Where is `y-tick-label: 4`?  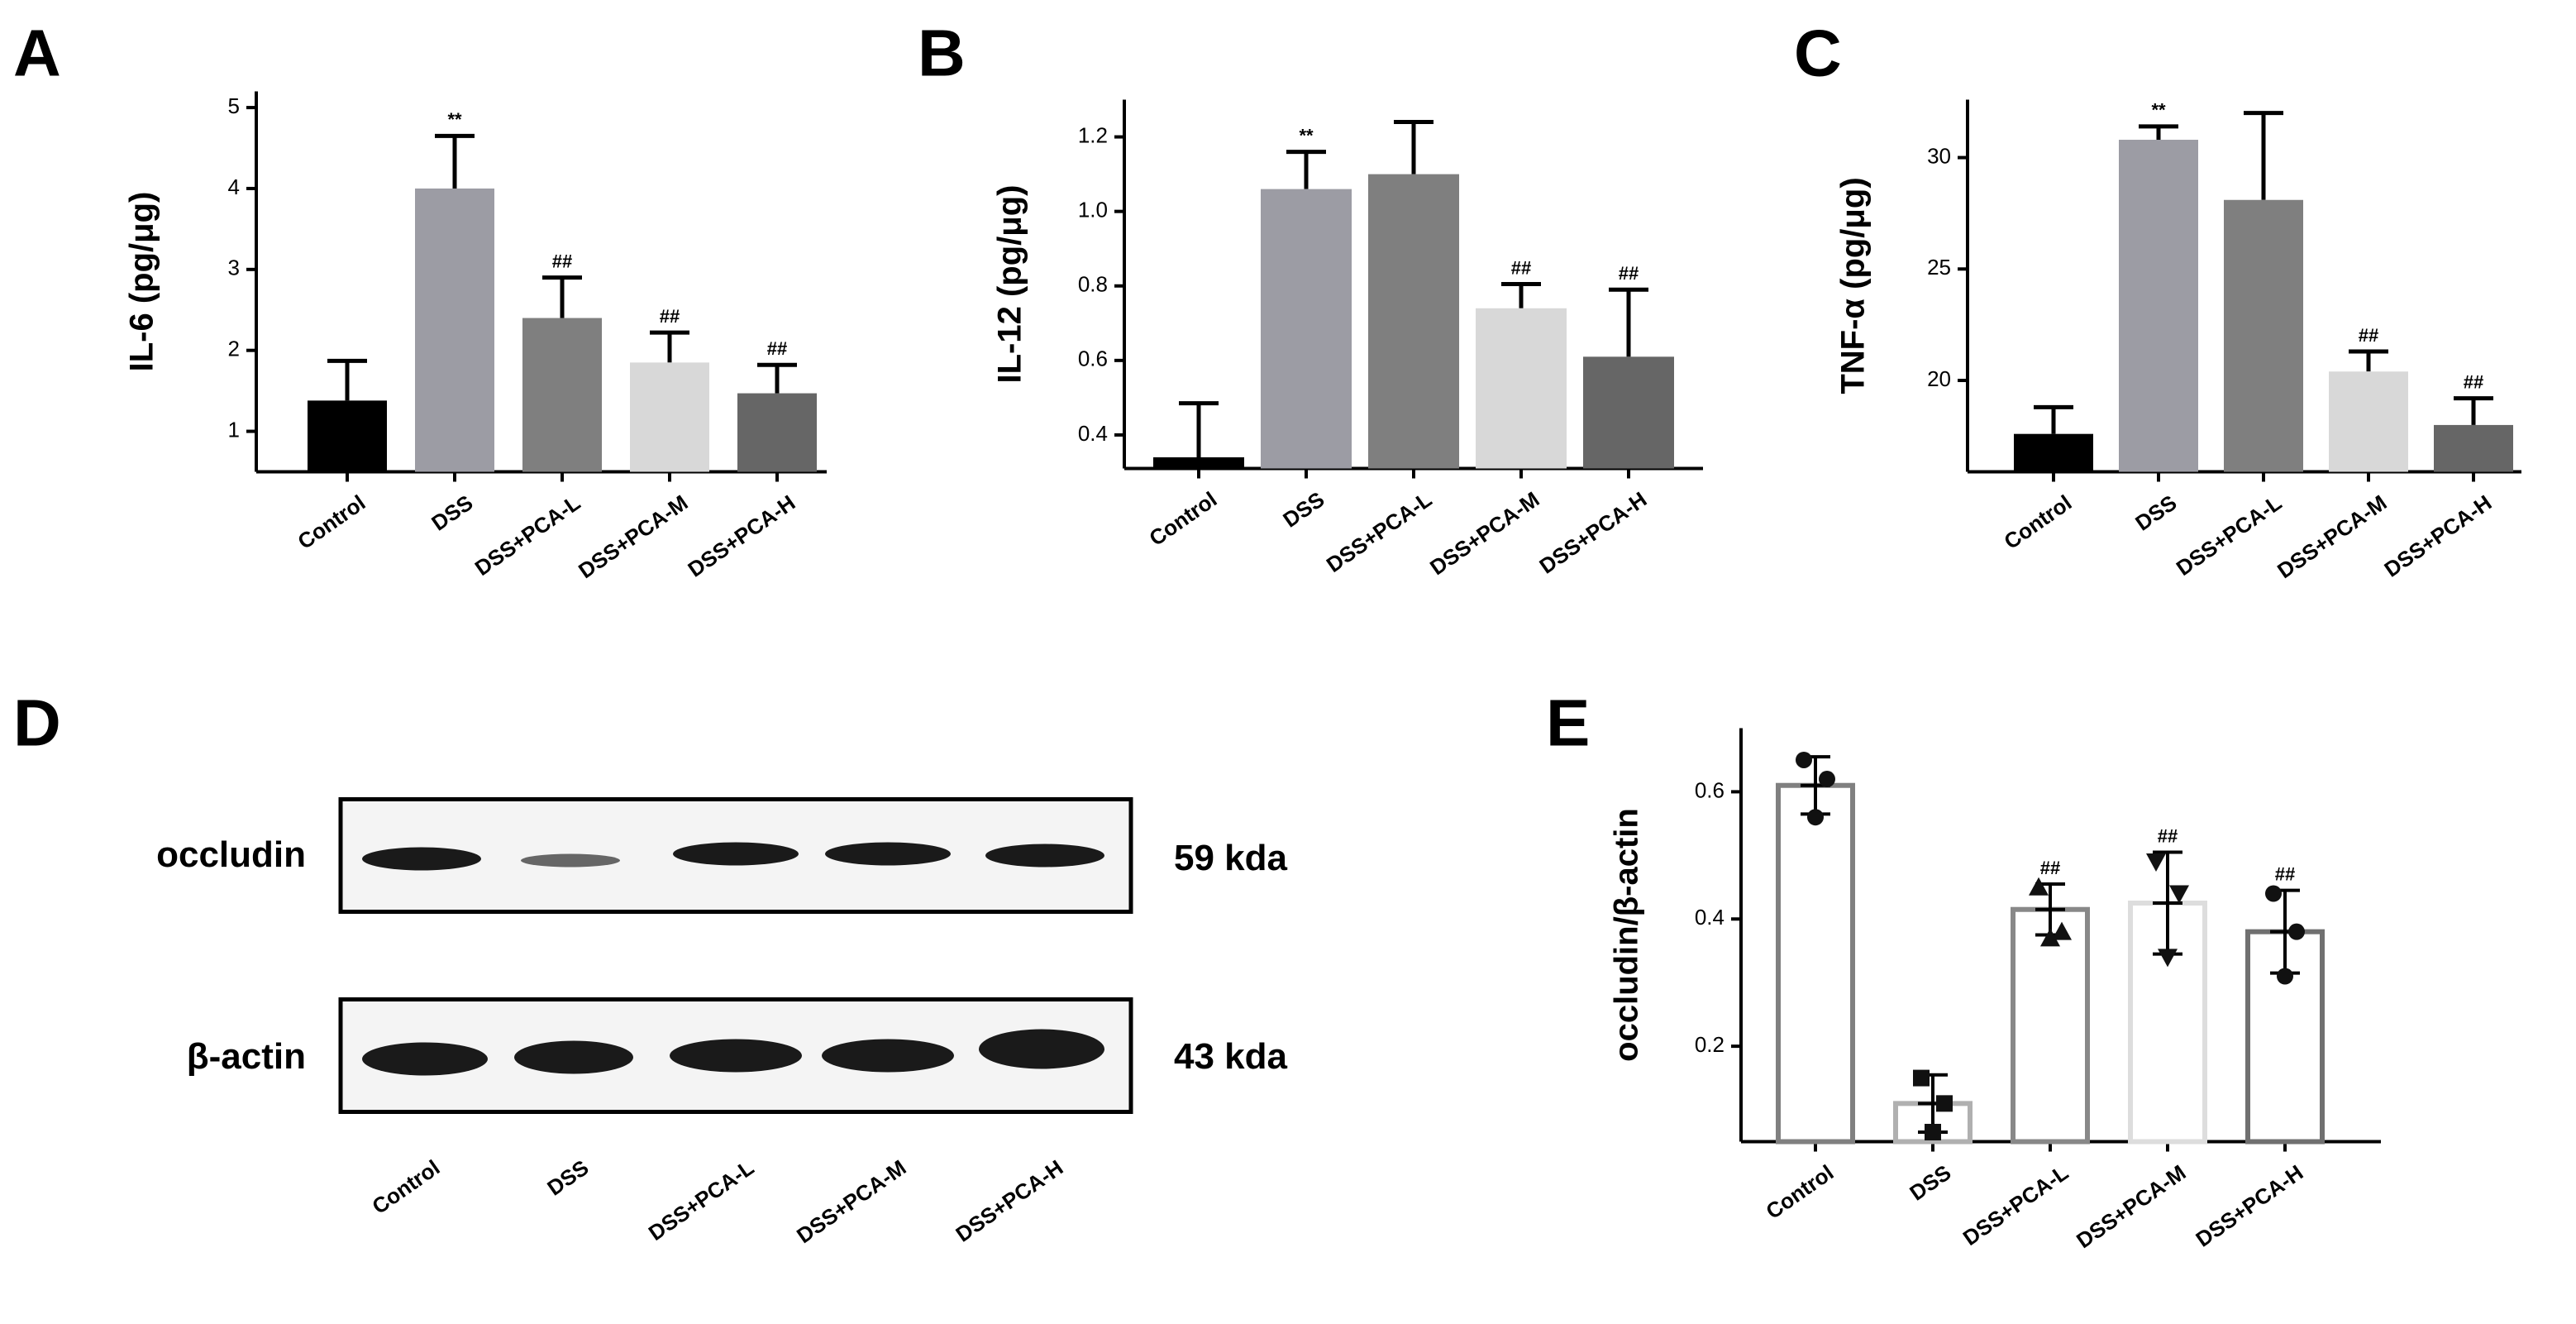
y-tick-label: 4 is located at coordinates (234, 186).